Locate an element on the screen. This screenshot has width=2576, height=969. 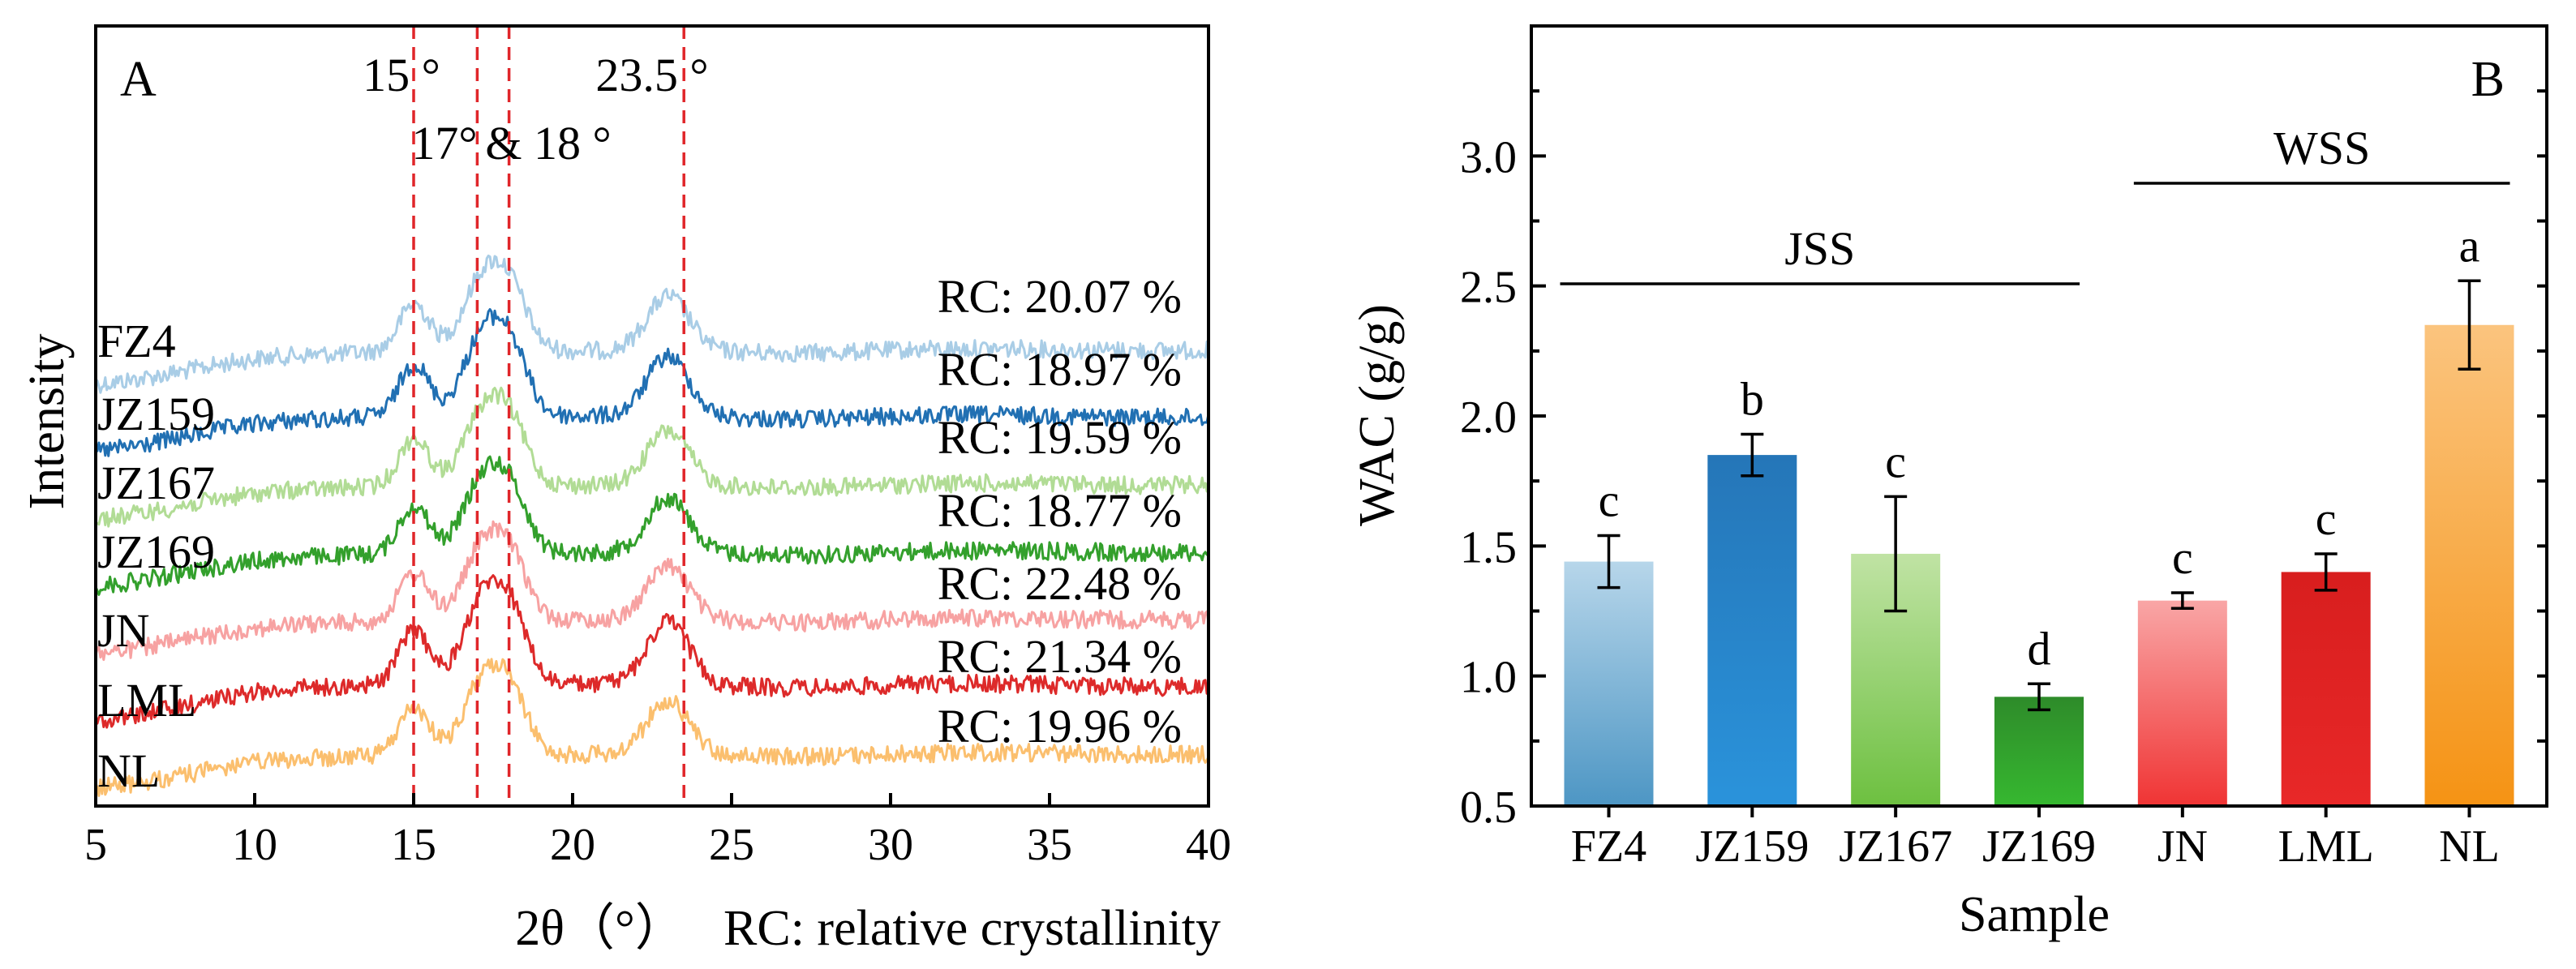
series-names: FZ4 JZ159 JZ167 JZ169 JN LML NL is located at coordinates (156, 556).